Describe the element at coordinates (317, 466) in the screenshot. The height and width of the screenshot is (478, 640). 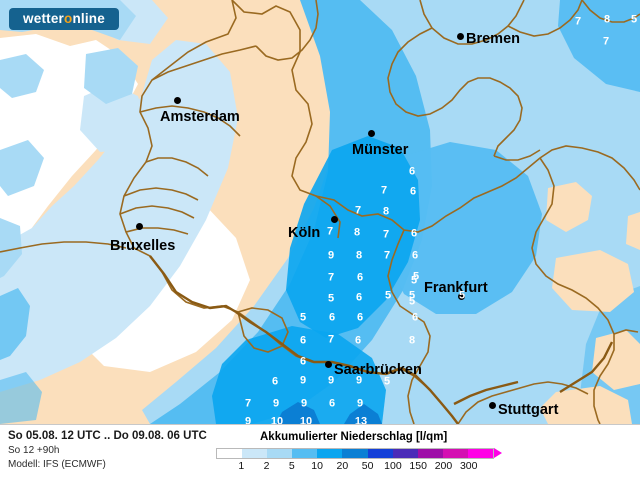
I see `colorbar-tick-label: 10` at that location.